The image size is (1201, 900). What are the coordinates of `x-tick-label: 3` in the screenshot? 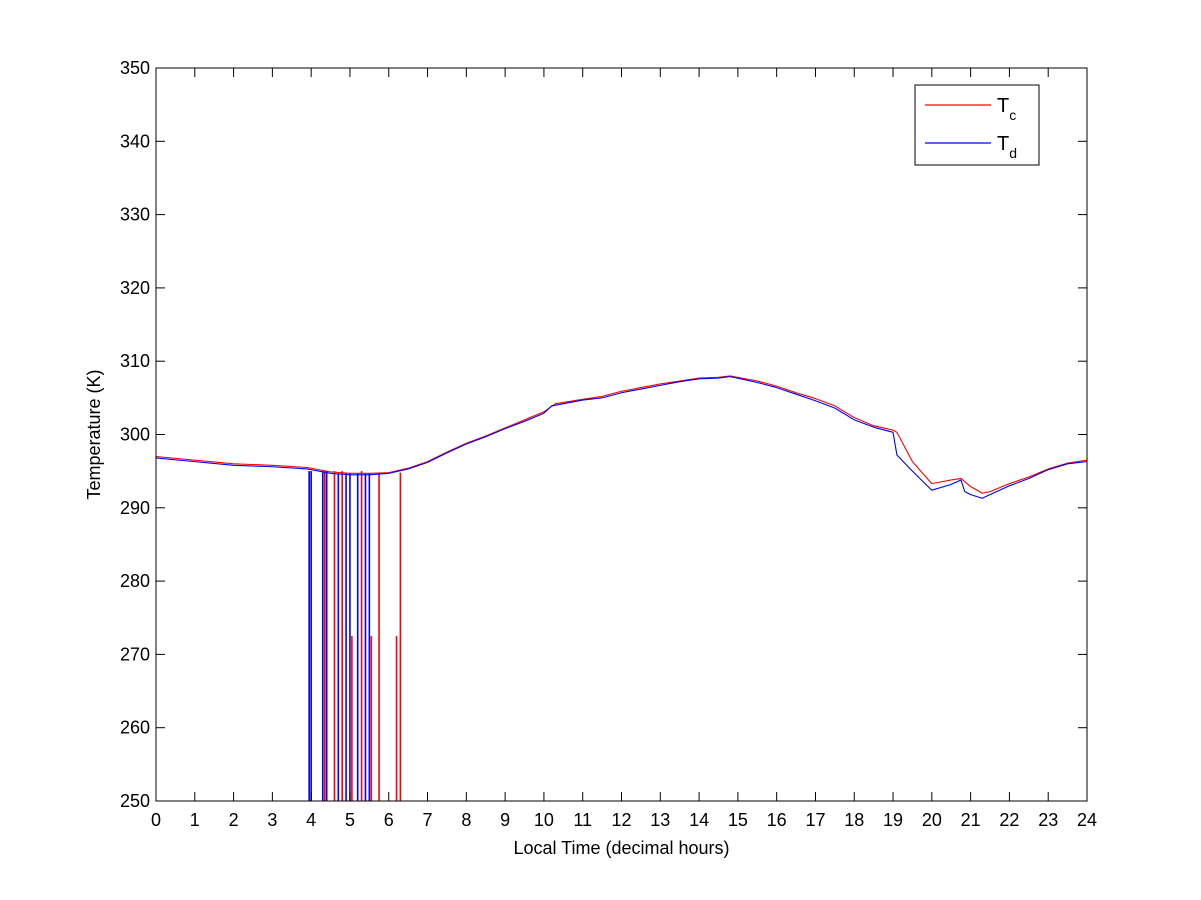 It's located at (272, 820).